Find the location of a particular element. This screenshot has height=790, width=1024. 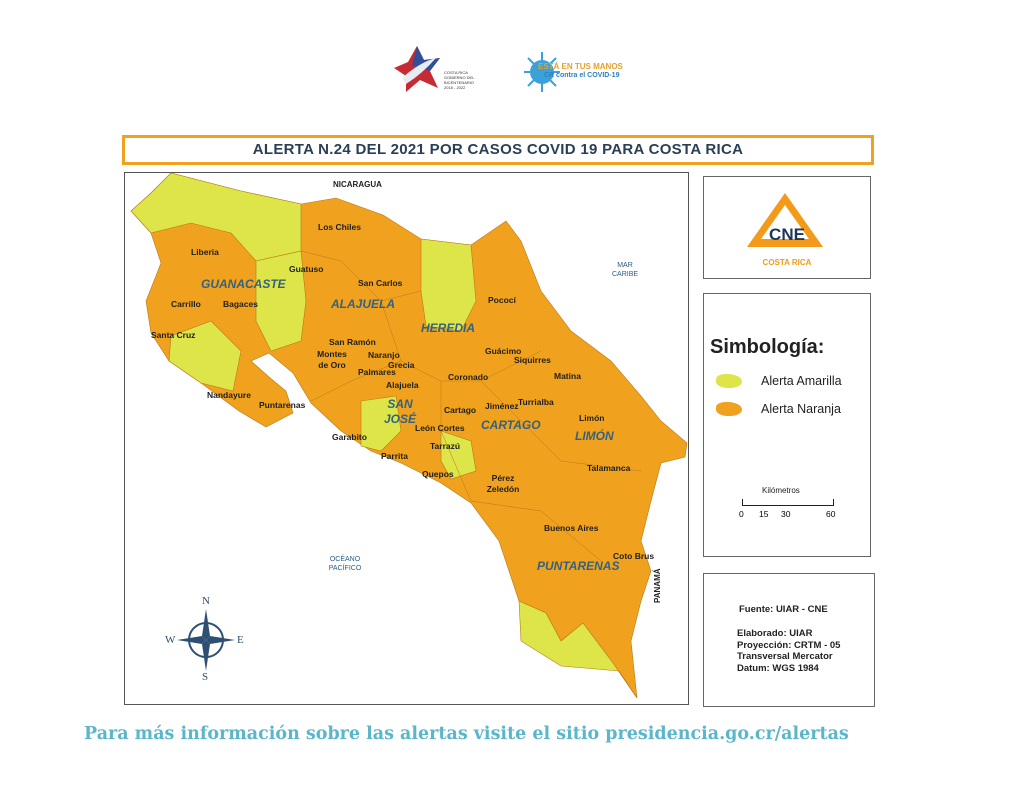

canton-label: Carrillo is located at coordinates (186, 304).